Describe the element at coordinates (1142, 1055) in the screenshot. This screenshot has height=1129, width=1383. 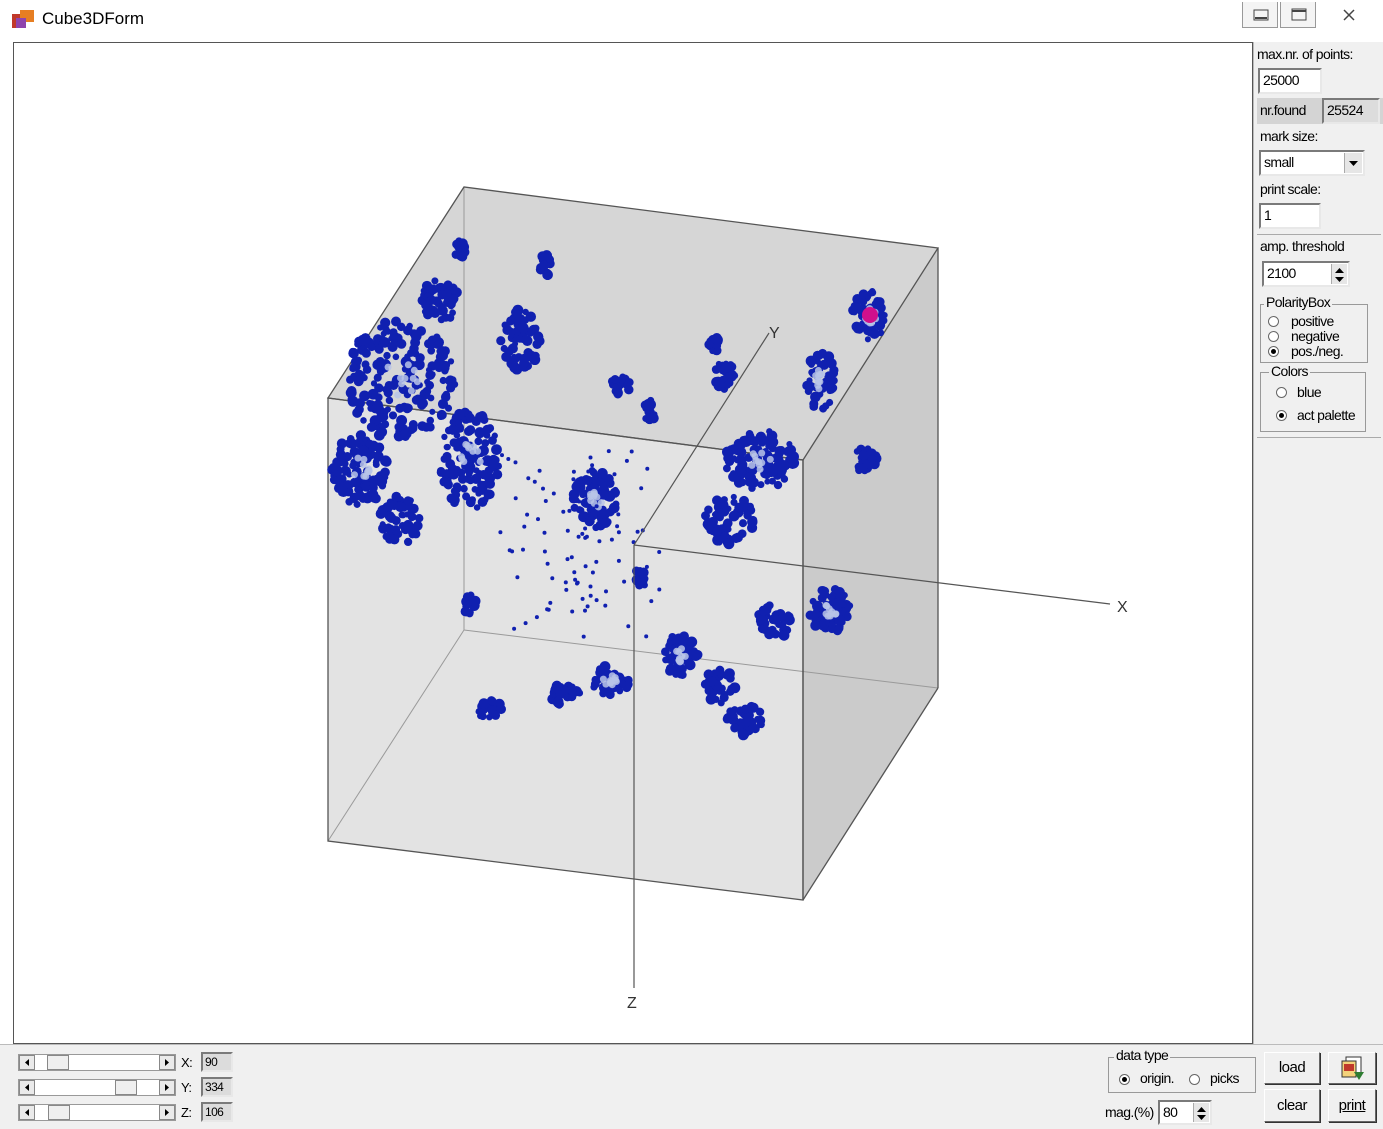
I see `data-type-title: data type` at that location.